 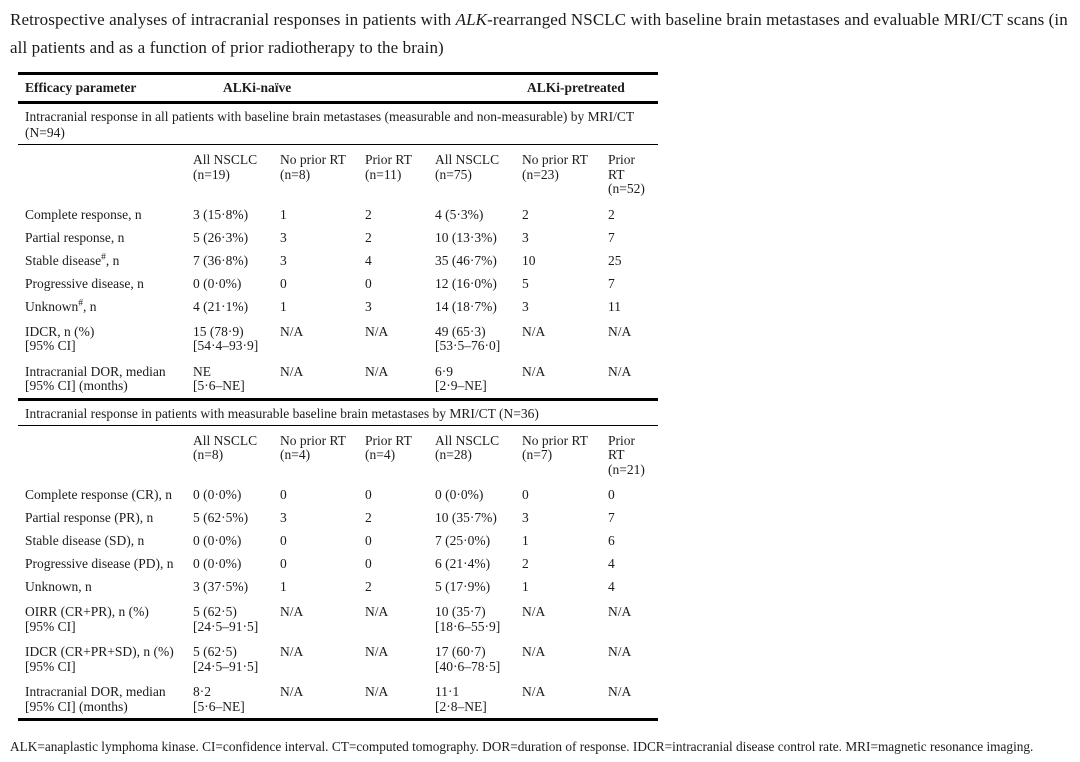 What do you see at coordinates (470, 699) in the screenshot?
I see `table-cell: 11·1 [2·8–NE]` at bounding box center [470, 699].